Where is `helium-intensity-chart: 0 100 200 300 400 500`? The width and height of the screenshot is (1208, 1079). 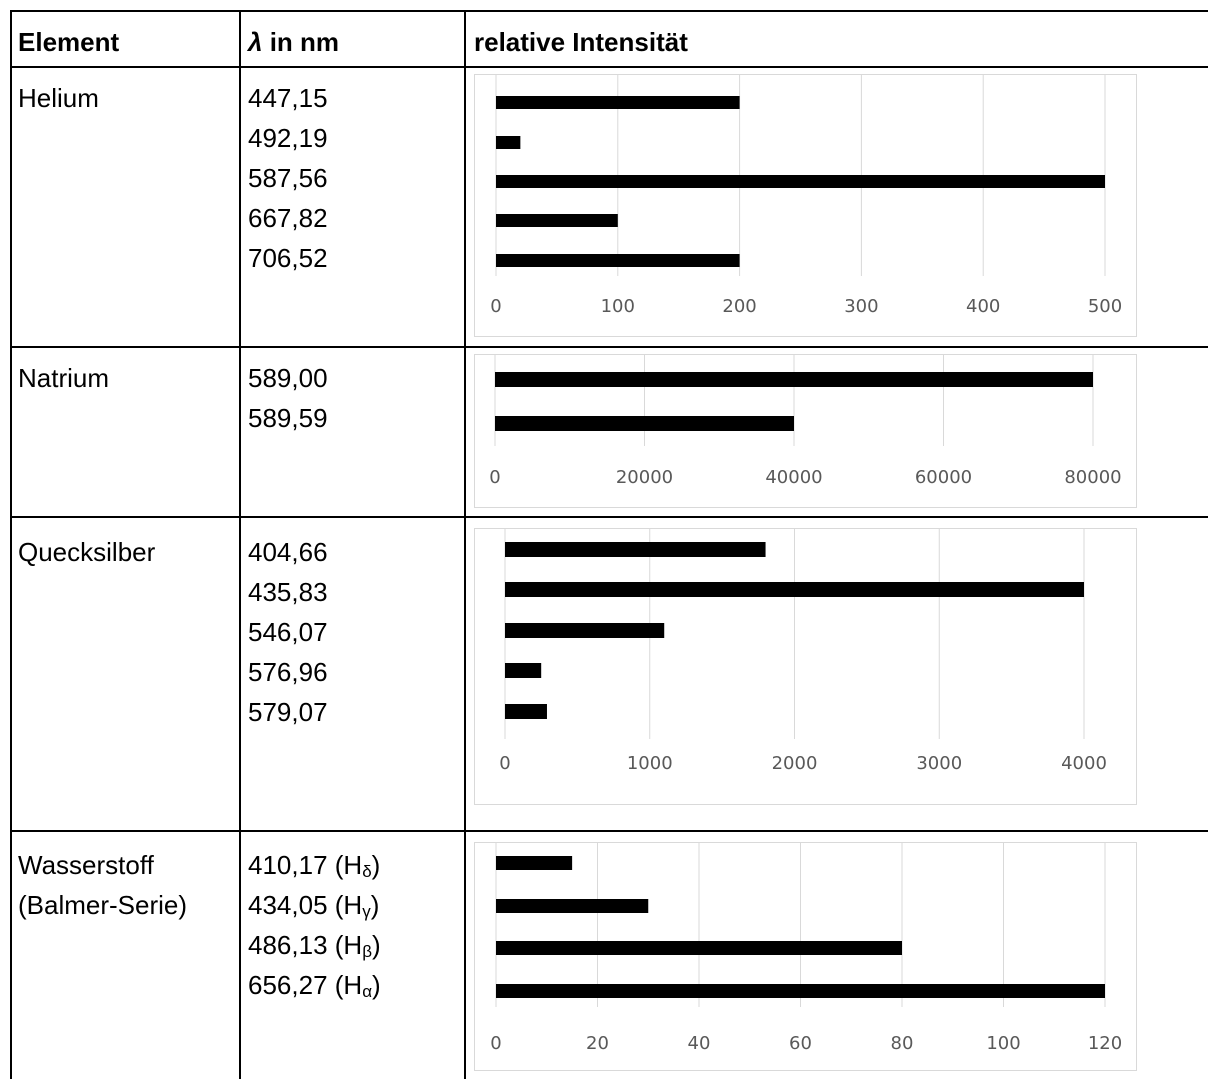
helium-intensity-chart: 0 100 200 300 400 500 is located at coordinates (805, 205).